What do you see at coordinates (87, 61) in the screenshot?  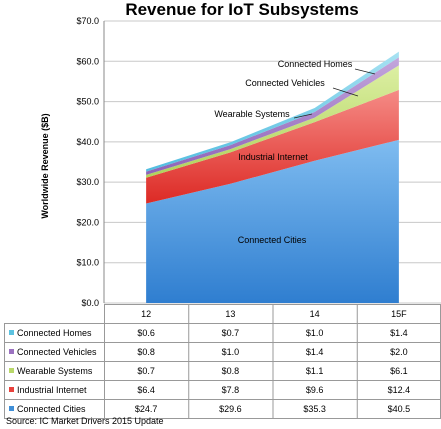 I see `y-tick-label: $60.0` at bounding box center [87, 61].